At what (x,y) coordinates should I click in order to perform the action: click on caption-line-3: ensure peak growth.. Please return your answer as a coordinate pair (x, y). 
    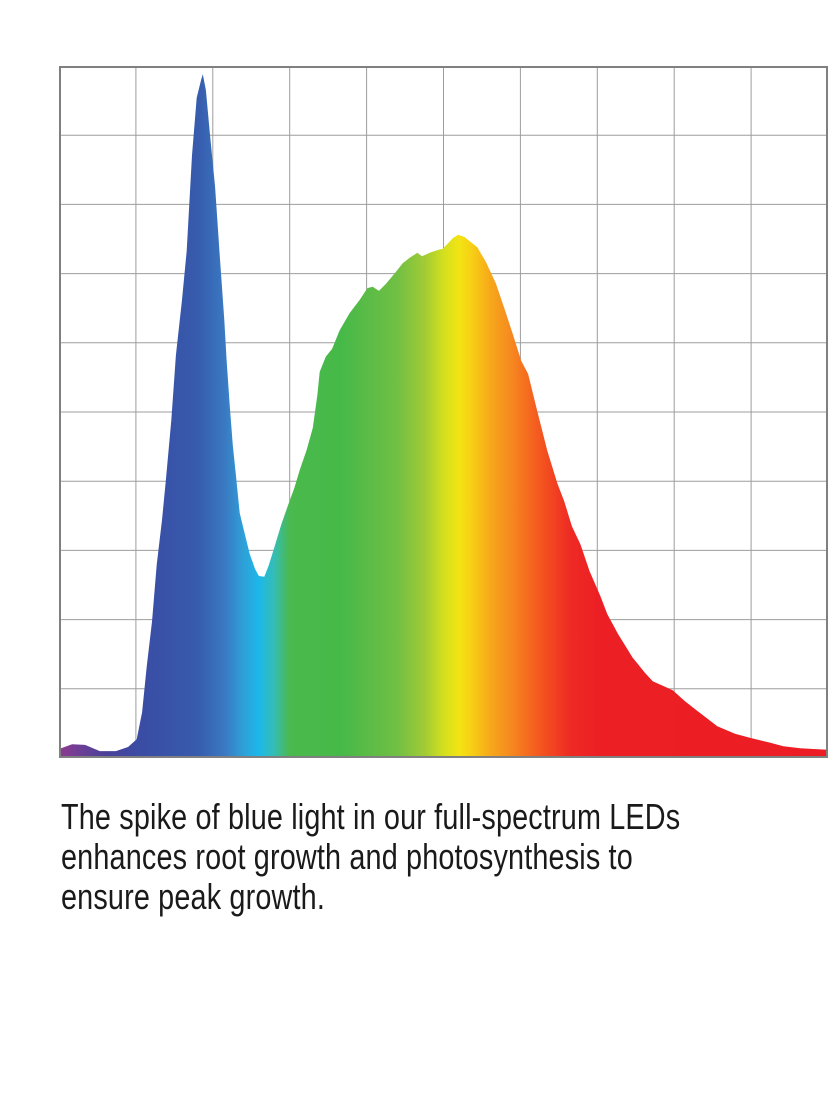
    Looking at the image, I should click on (193, 896).